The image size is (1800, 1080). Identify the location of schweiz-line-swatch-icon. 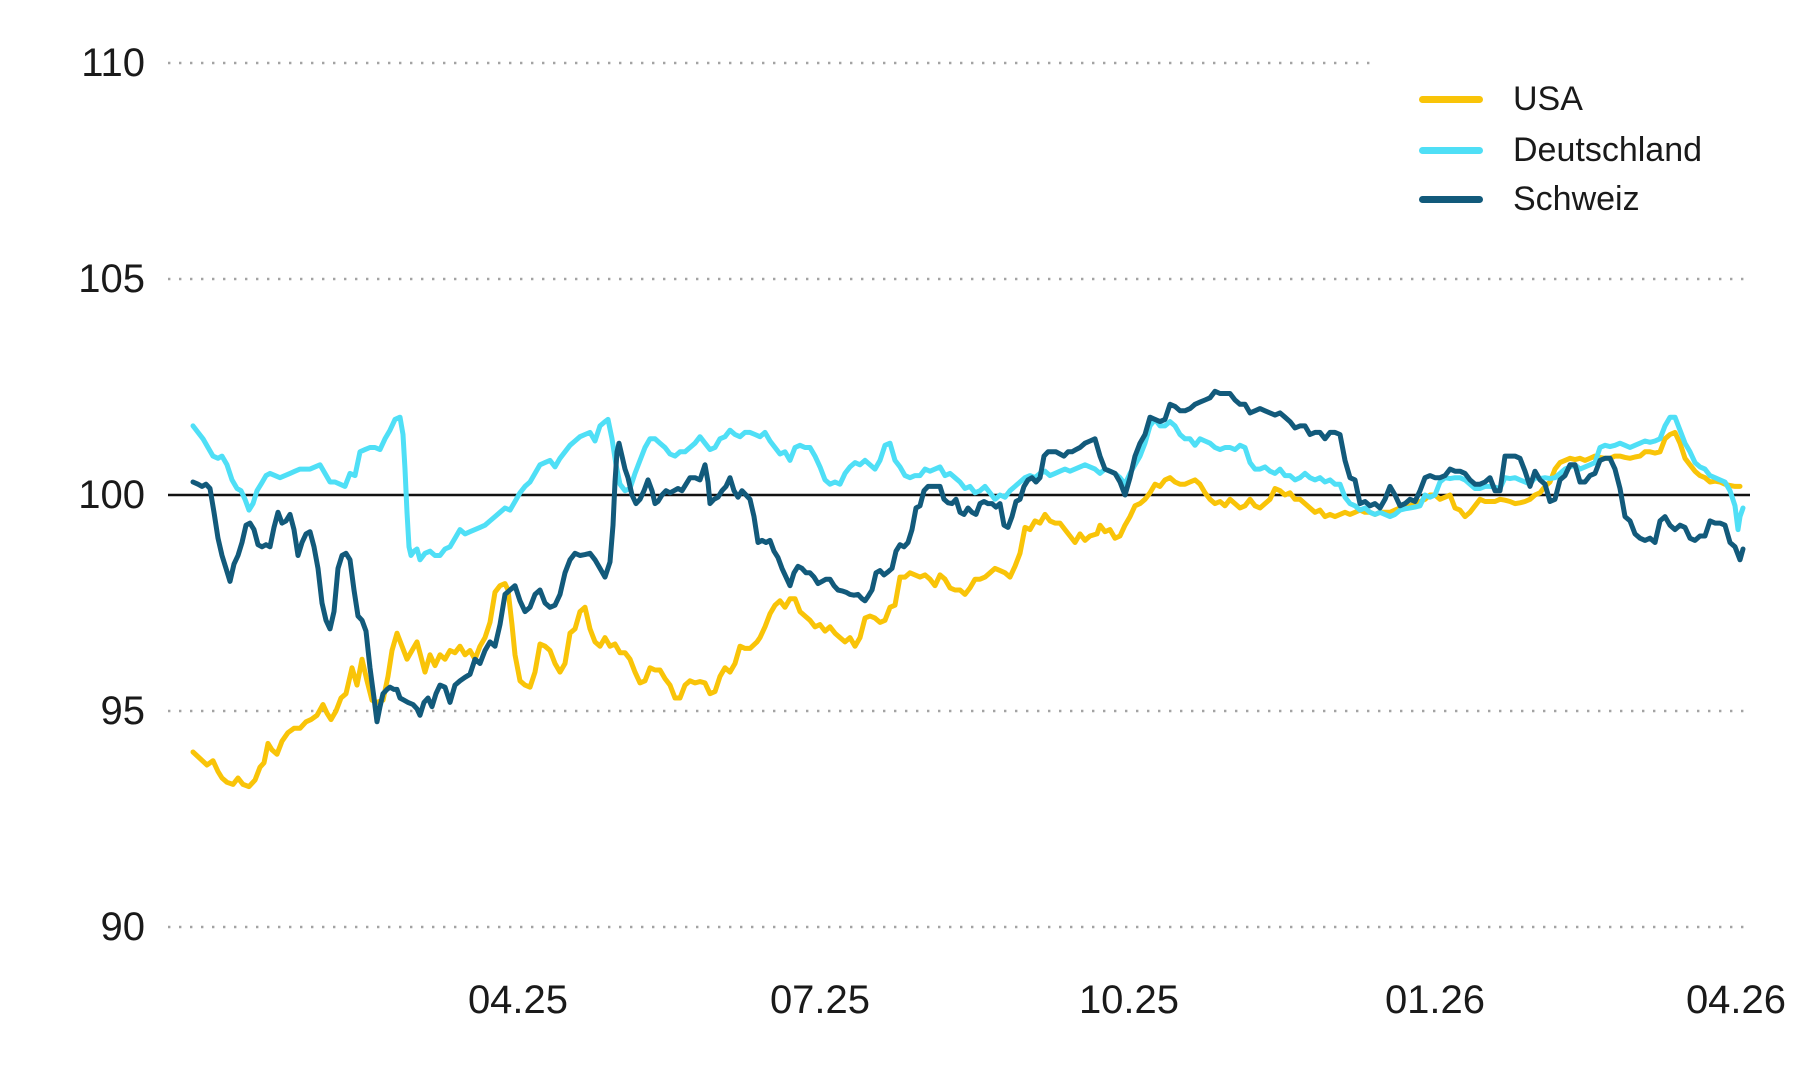
(1451, 199).